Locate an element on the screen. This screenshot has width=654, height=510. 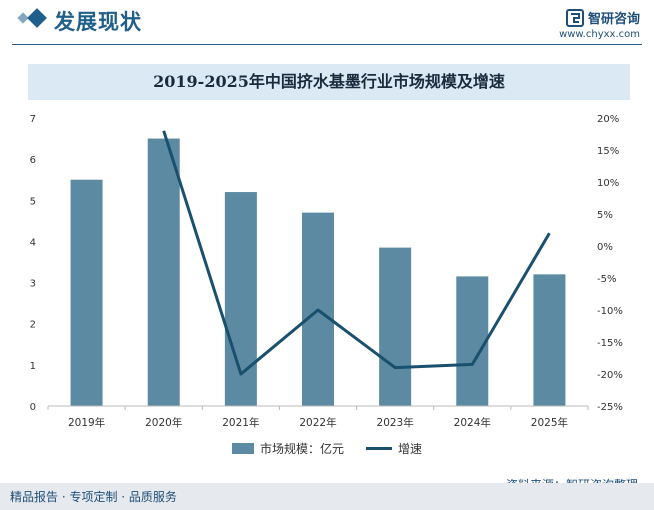
y-left-tick-label: 7 is located at coordinates (33, 119).